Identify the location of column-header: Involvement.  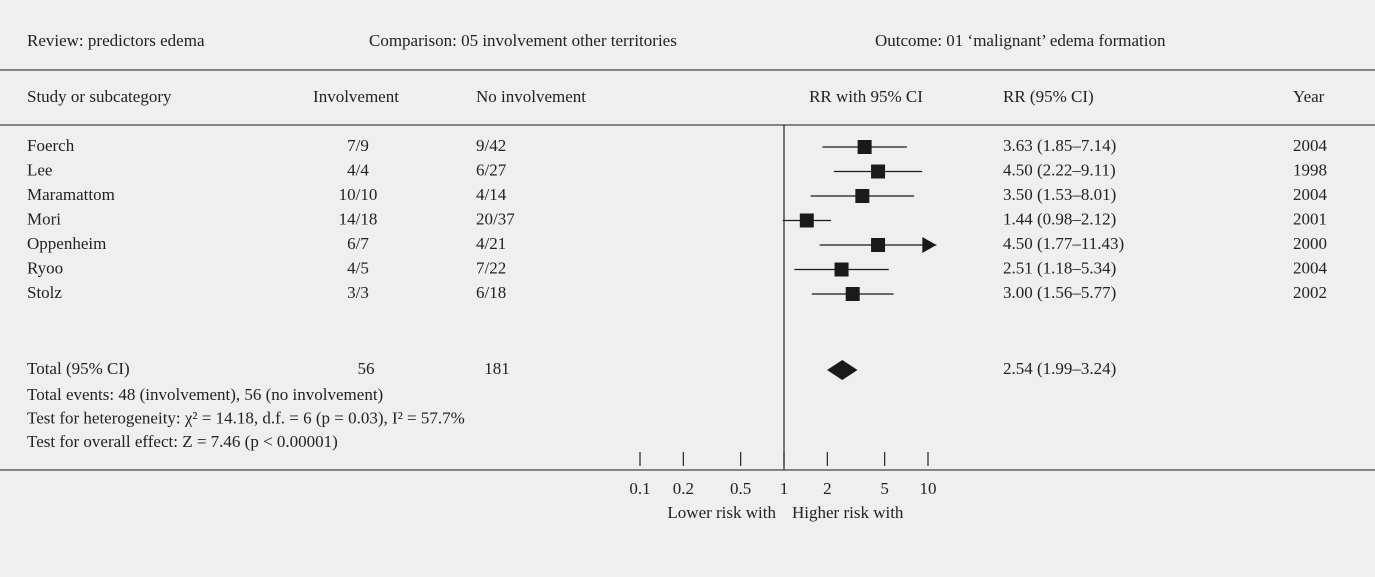
(356, 96).